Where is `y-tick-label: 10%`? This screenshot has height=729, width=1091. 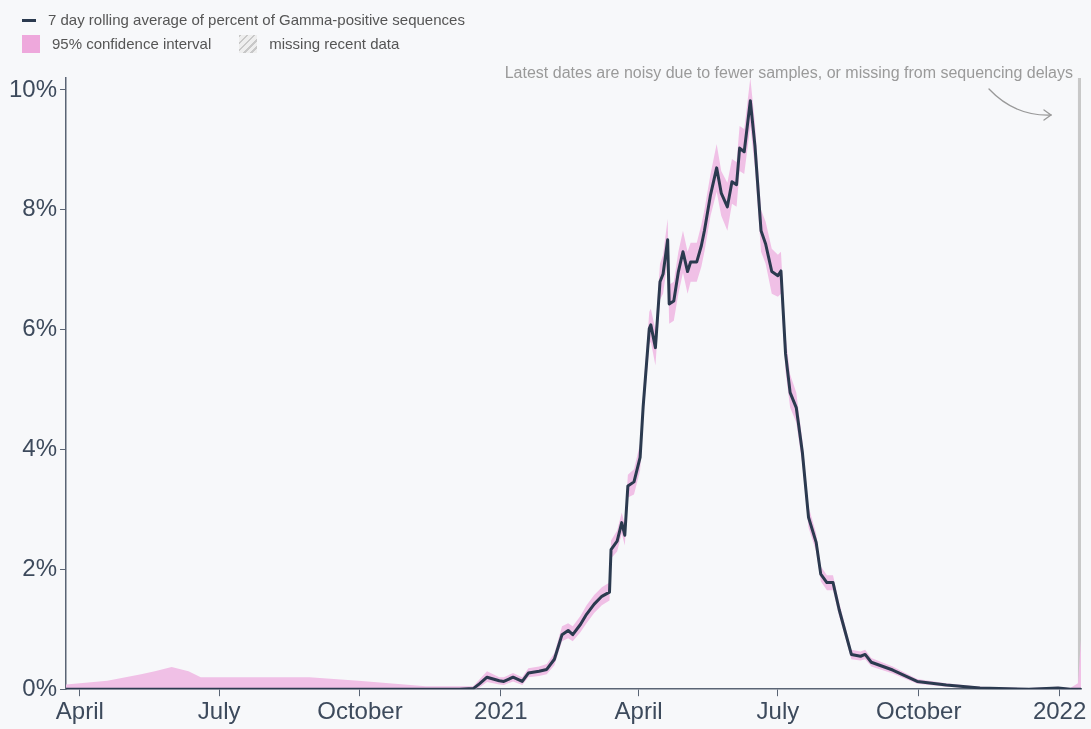
y-tick-label: 10% is located at coordinates (33, 88).